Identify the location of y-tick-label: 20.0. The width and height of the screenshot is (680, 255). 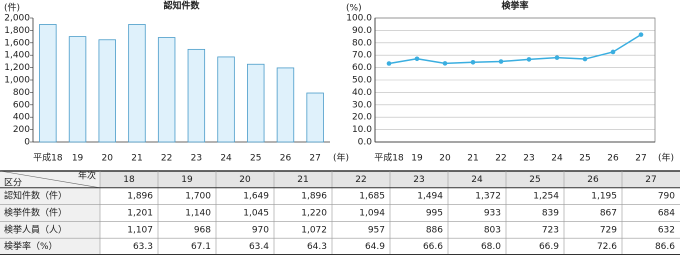
(362, 118).